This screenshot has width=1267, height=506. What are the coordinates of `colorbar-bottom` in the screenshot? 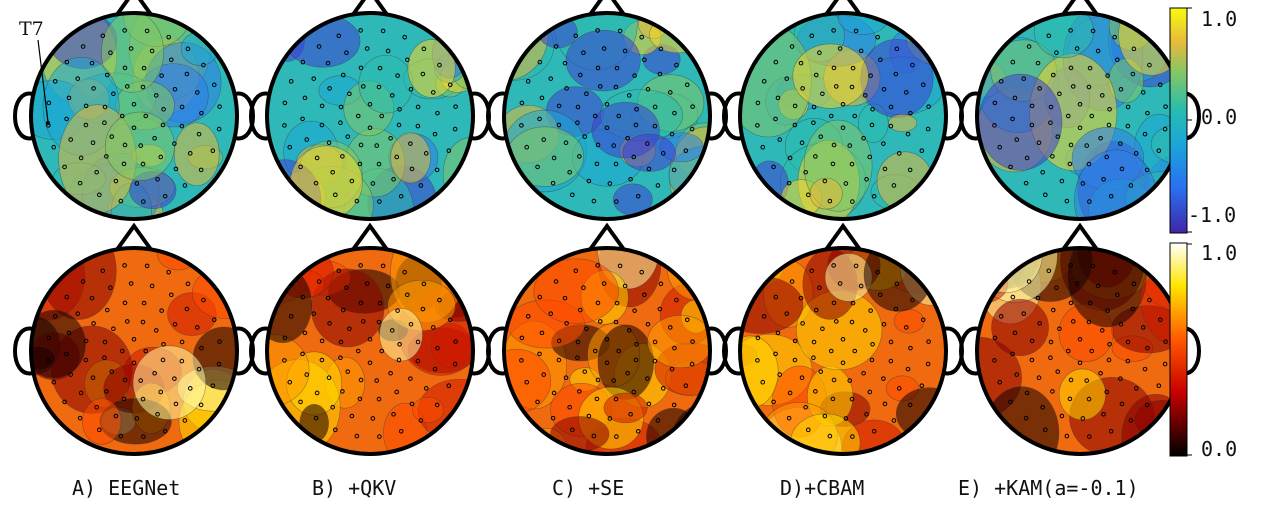 It's located at (1178, 349).